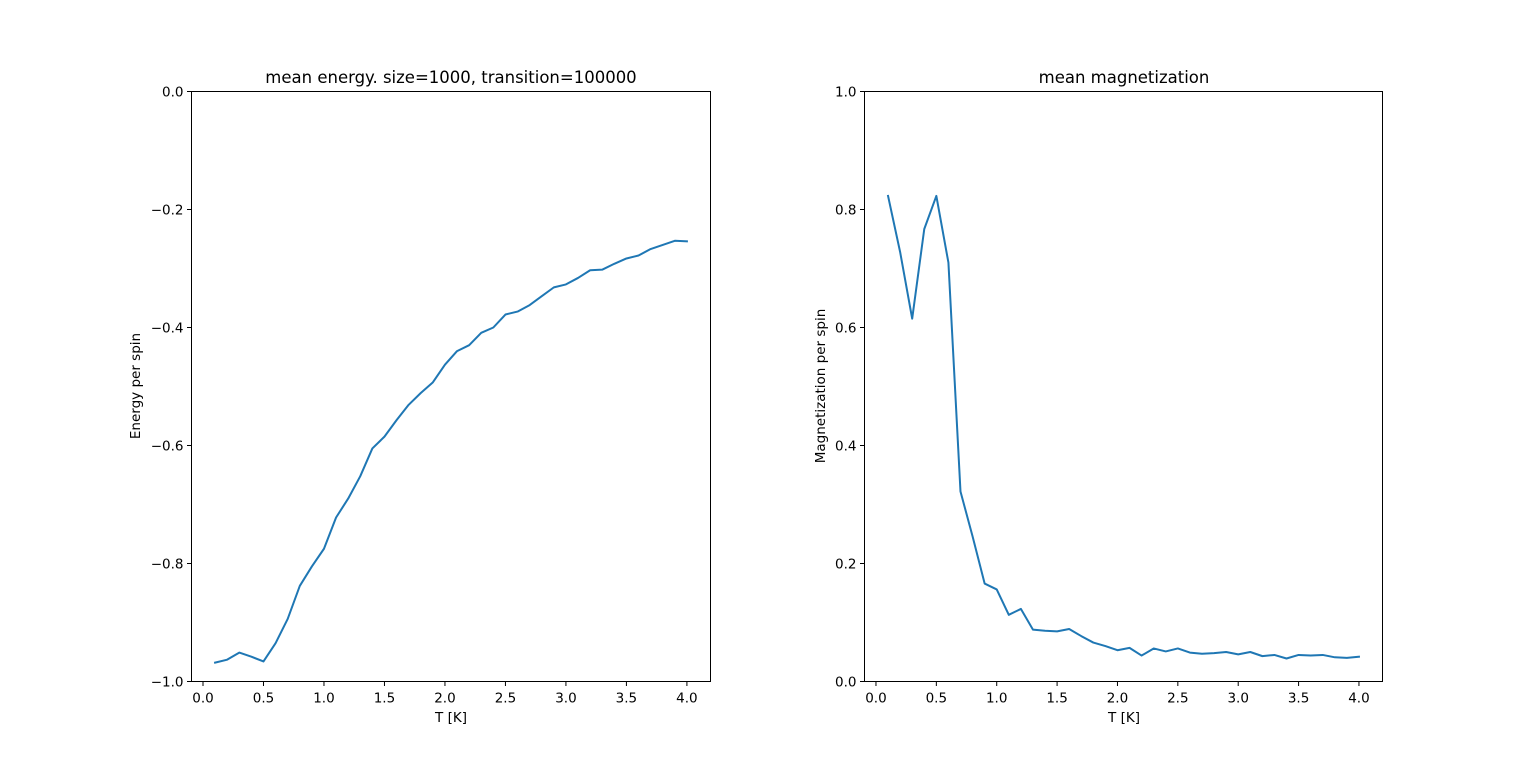 Image resolution: width=1536 pixels, height=765 pixels. I want to click on energy-x-tick-label: 2.5, so click(505, 699).